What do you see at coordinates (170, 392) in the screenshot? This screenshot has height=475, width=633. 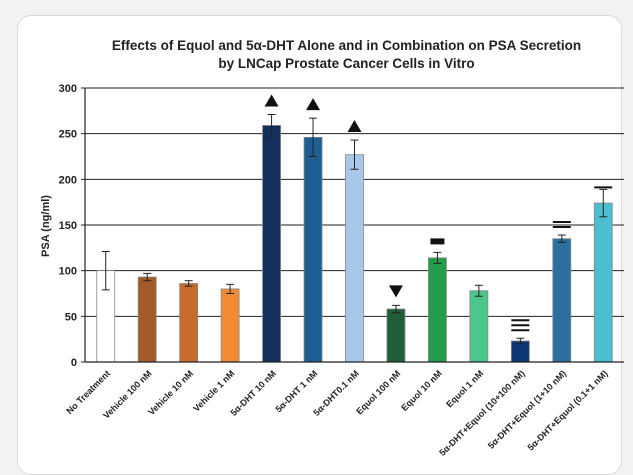 I see `x-category-label: Vehicle 10 nM` at bounding box center [170, 392].